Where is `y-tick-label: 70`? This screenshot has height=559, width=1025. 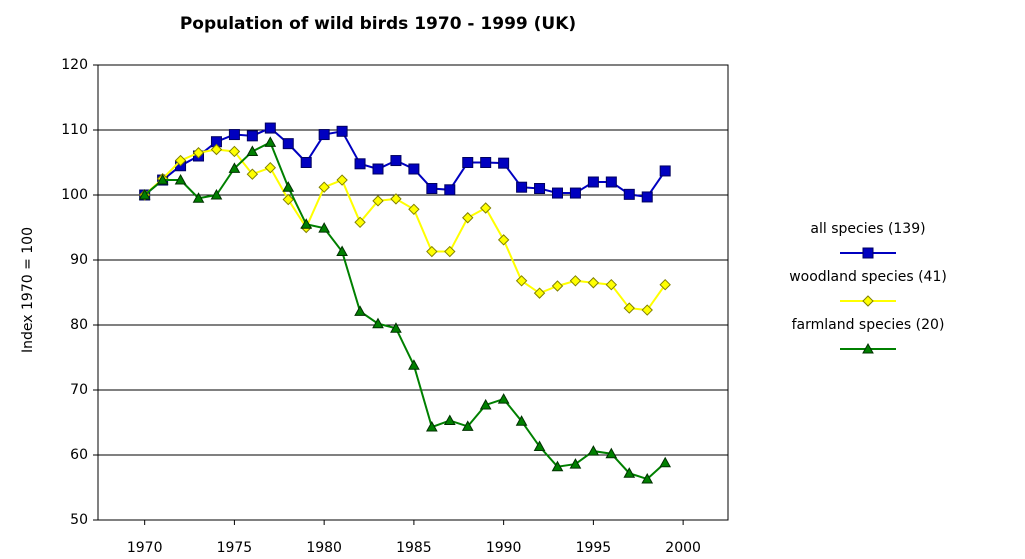 y-tick-label: 70 is located at coordinates (79, 390).